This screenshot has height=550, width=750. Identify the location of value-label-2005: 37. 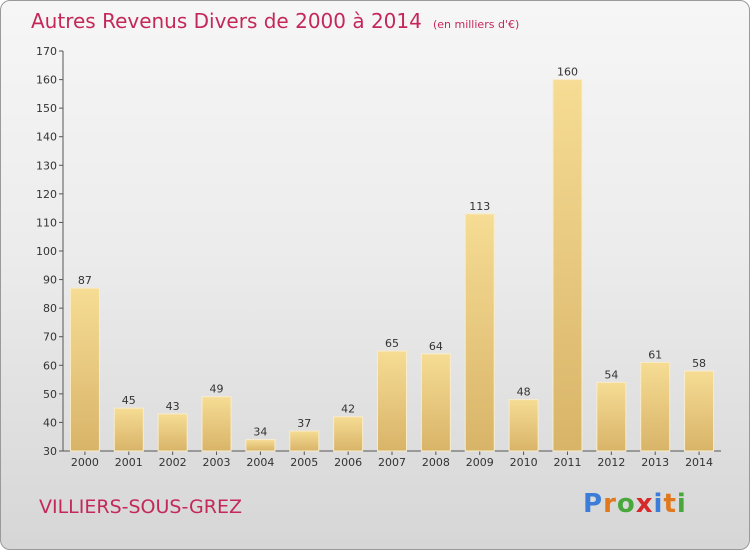
(304, 423).